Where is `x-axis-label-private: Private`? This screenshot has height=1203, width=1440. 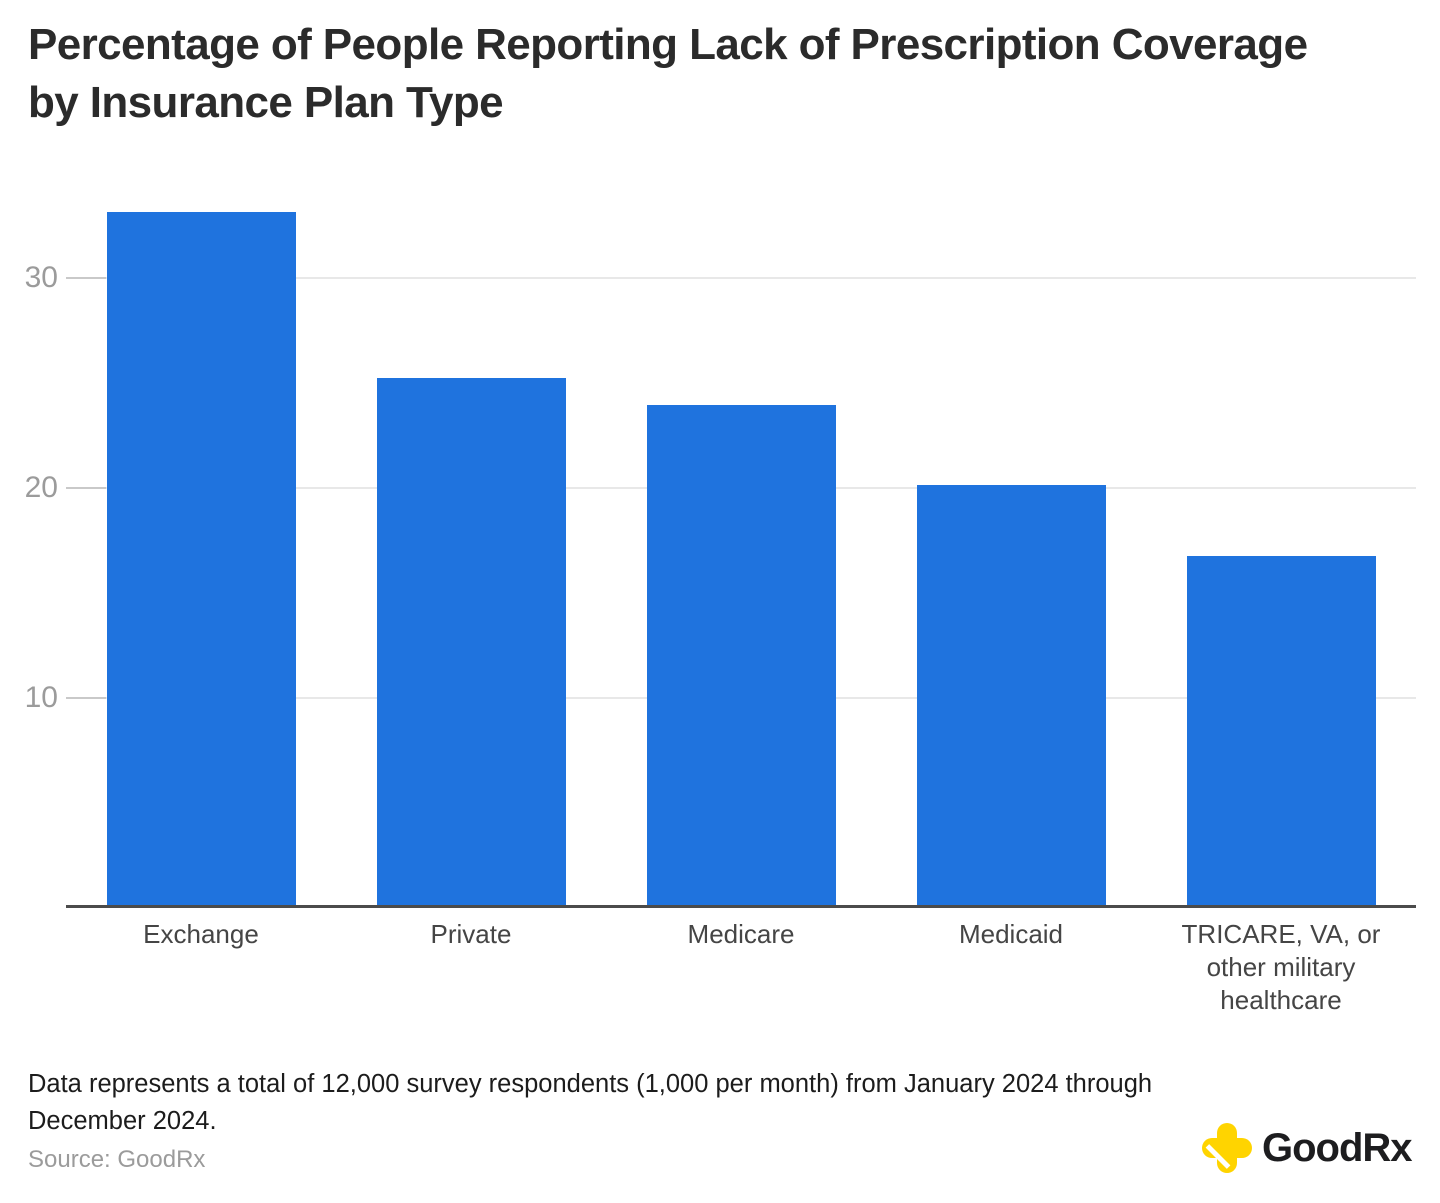
x-axis-label-private: Private is located at coordinates (471, 934).